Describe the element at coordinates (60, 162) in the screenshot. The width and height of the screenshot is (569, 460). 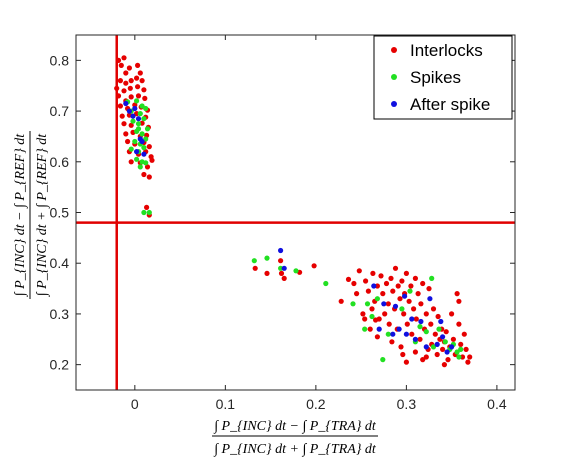
I see `y-tick-label: 0.6` at that location.